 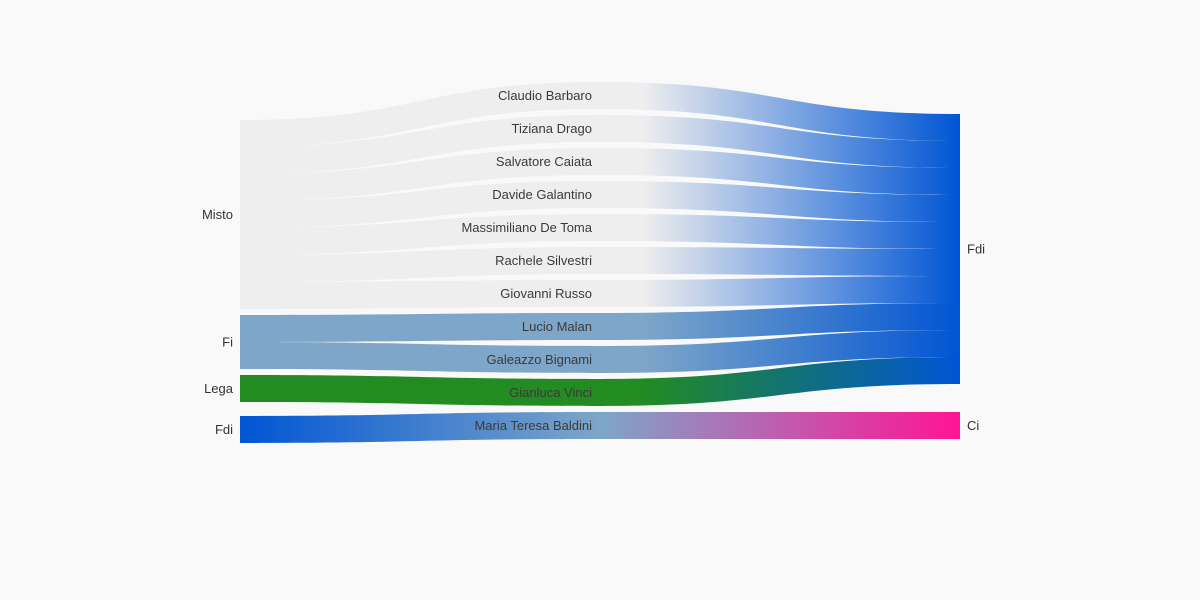 What do you see at coordinates (544, 161) in the screenshot?
I see `flow-label-salvatore-caiata: Salvatore Caiata` at bounding box center [544, 161].